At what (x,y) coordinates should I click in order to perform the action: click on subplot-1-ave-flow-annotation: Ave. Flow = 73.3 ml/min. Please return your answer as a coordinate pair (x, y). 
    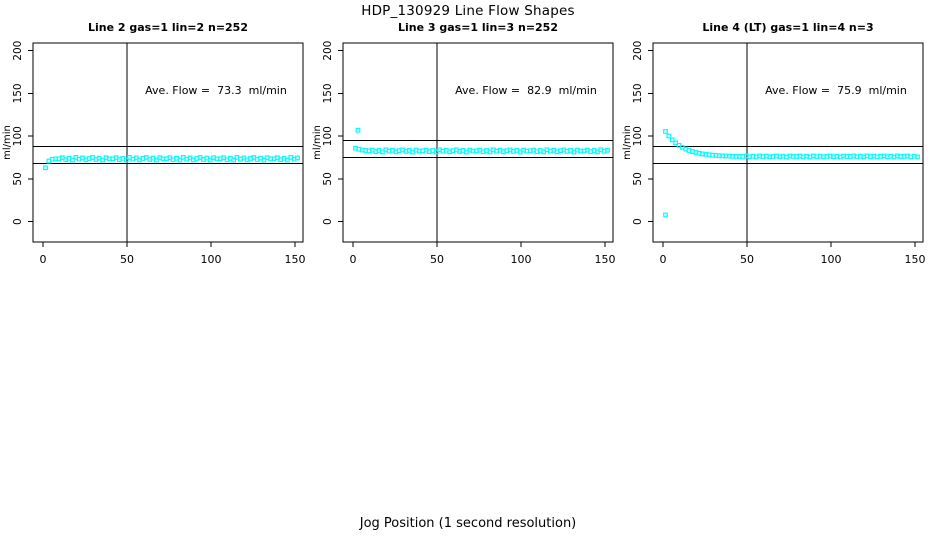
    Looking at the image, I should click on (216, 90).